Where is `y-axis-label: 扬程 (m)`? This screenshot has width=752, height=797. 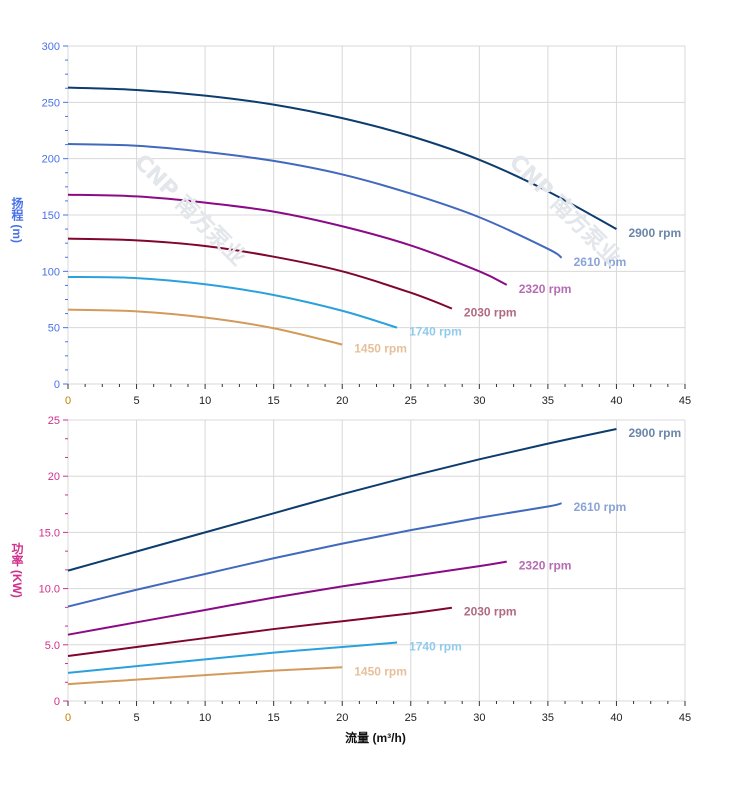 y-axis-label: 扬程 (m) is located at coordinates (17, 219).